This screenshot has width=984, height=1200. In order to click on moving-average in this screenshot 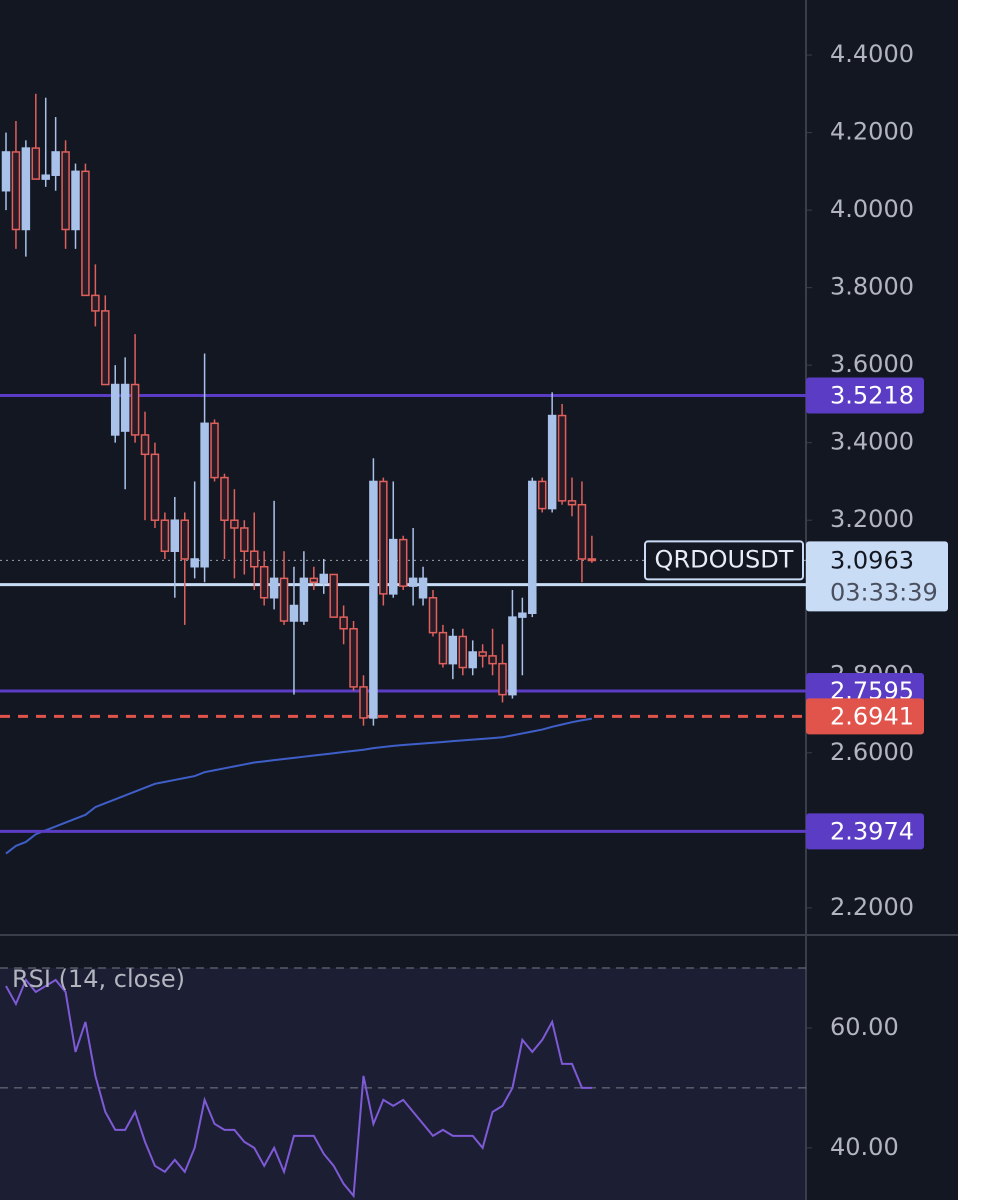, I will do `click(299, 786)`.